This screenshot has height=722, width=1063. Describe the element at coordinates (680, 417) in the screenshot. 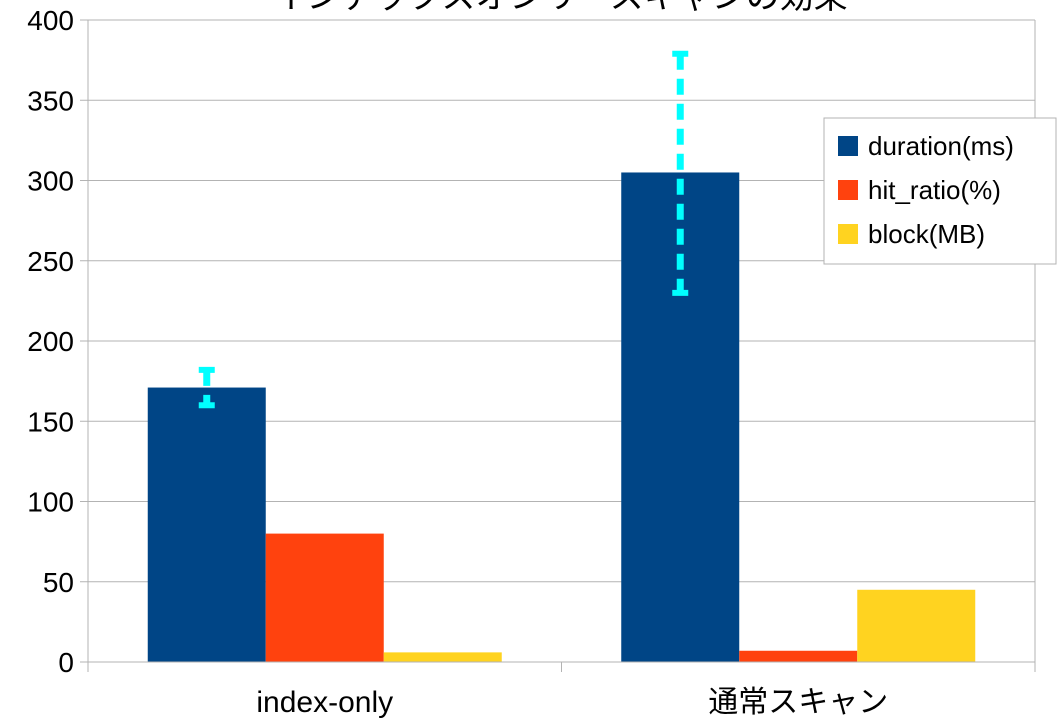

I see `bar-duration(ms)-通常スキャン` at that location.